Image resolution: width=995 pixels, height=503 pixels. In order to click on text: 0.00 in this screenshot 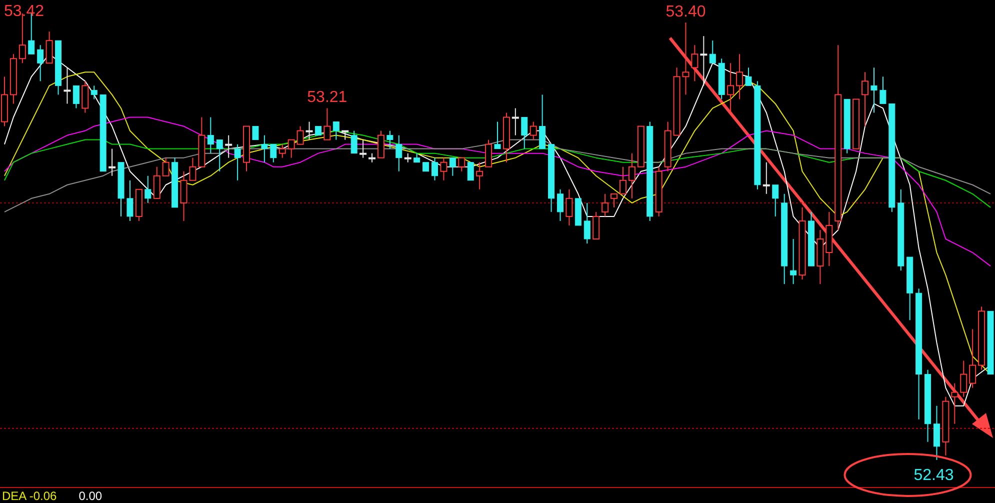, I will do `click(90, 496)`.